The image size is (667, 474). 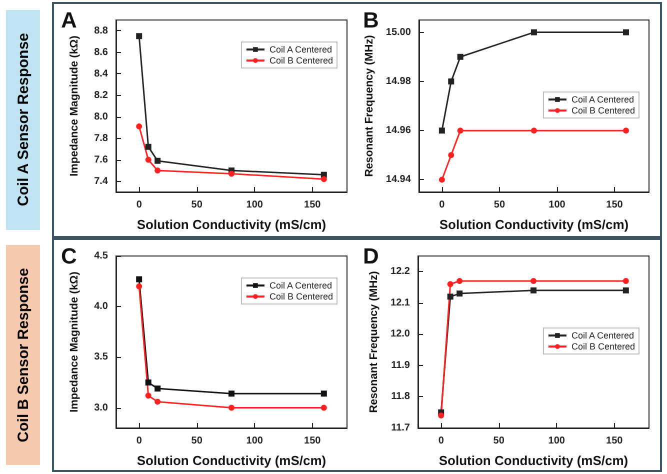 I want to click on y-tick-label: 15.00, so click(x=399, y=32).